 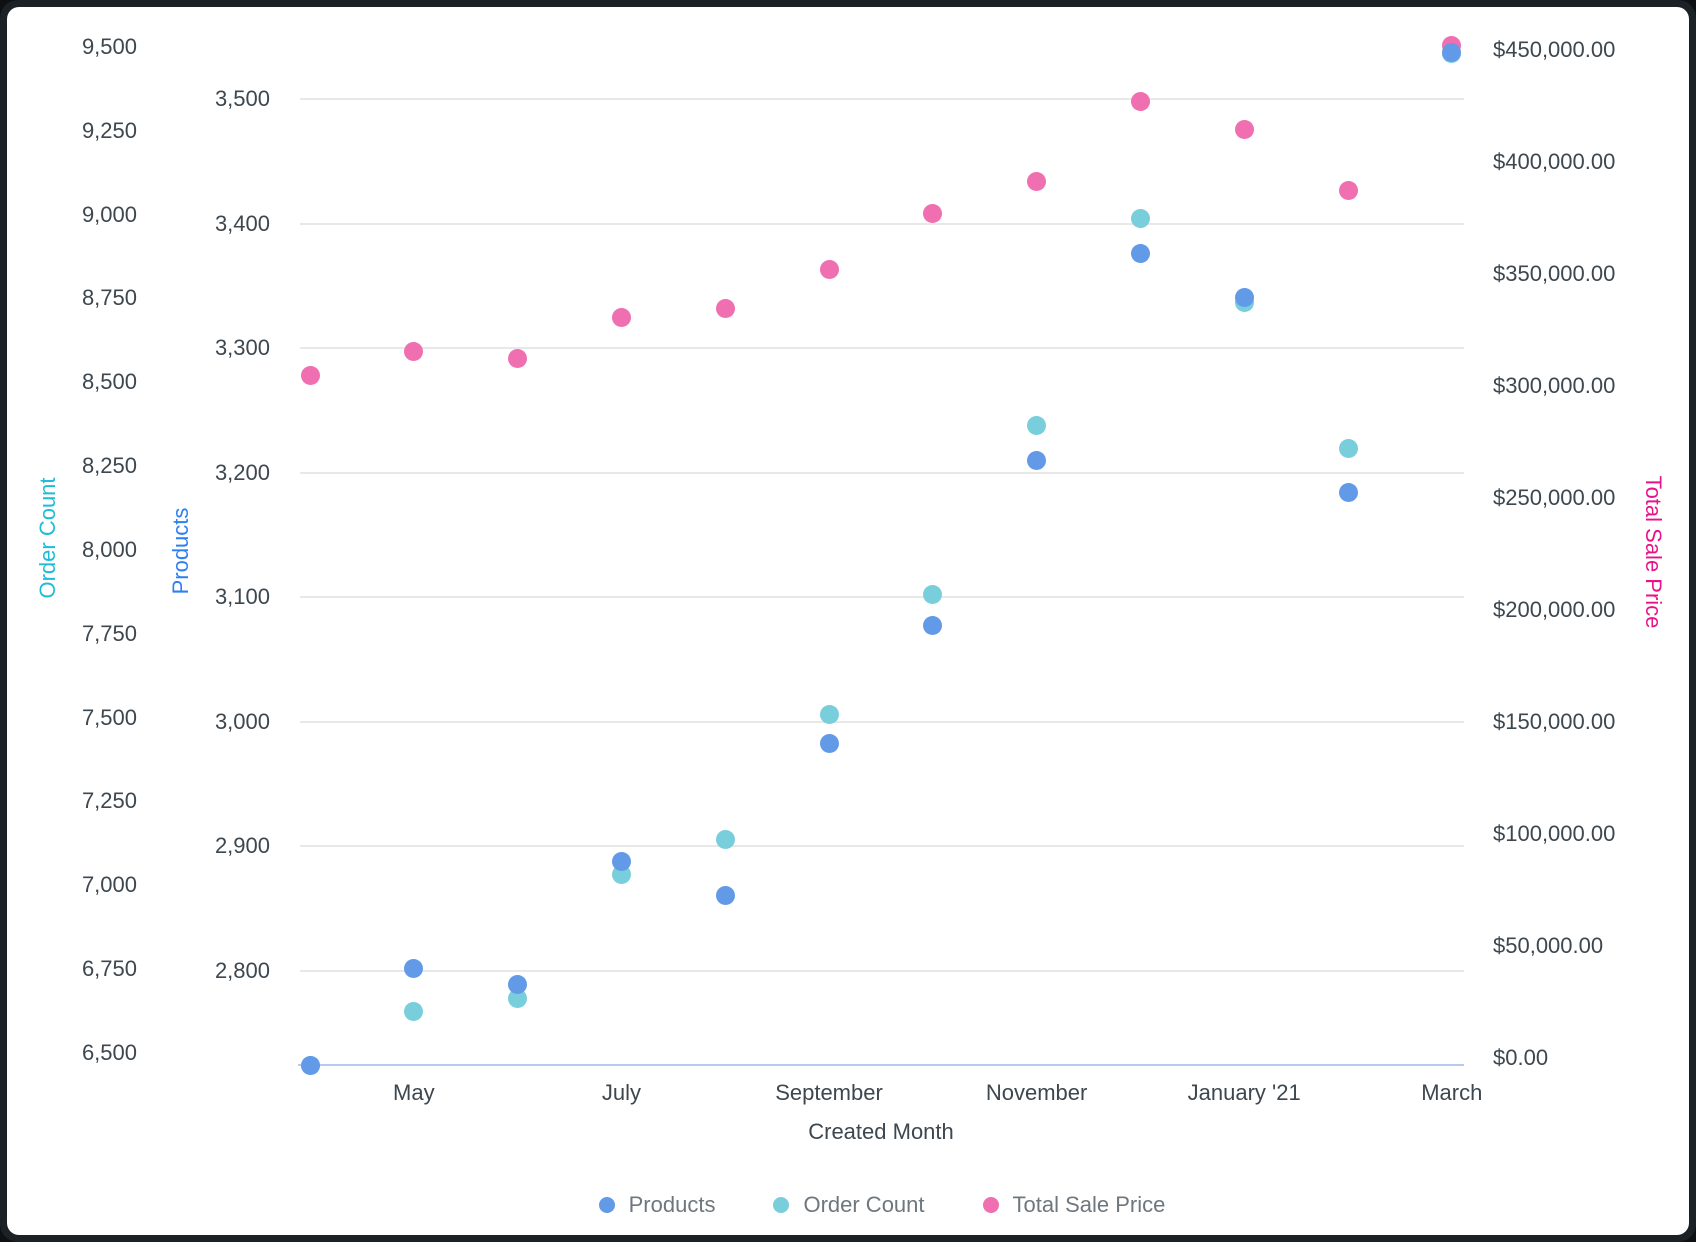 What do you see at coordinates (109, 633) in the screenshot?
I see `y-tick-order-count: 7,750` at bounding box center [109, 633].